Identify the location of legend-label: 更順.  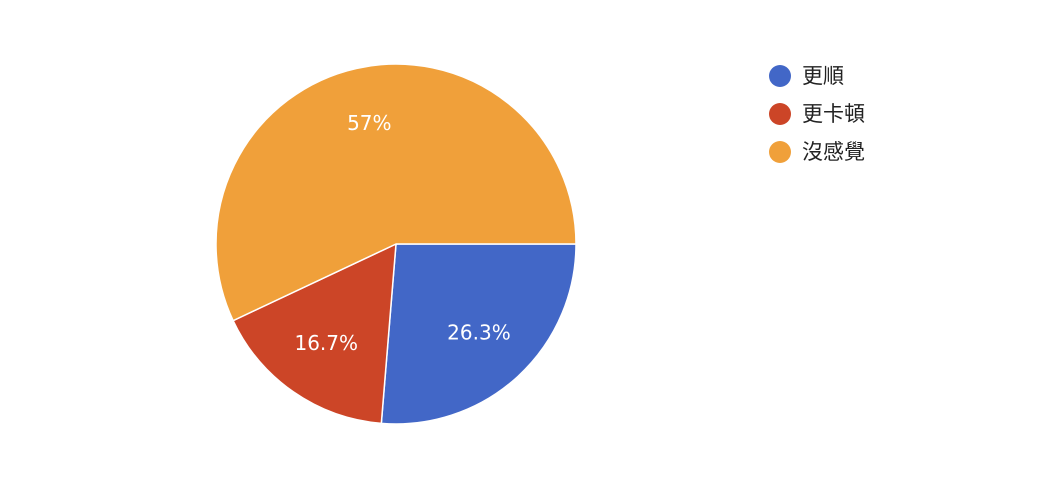
(823, 76).